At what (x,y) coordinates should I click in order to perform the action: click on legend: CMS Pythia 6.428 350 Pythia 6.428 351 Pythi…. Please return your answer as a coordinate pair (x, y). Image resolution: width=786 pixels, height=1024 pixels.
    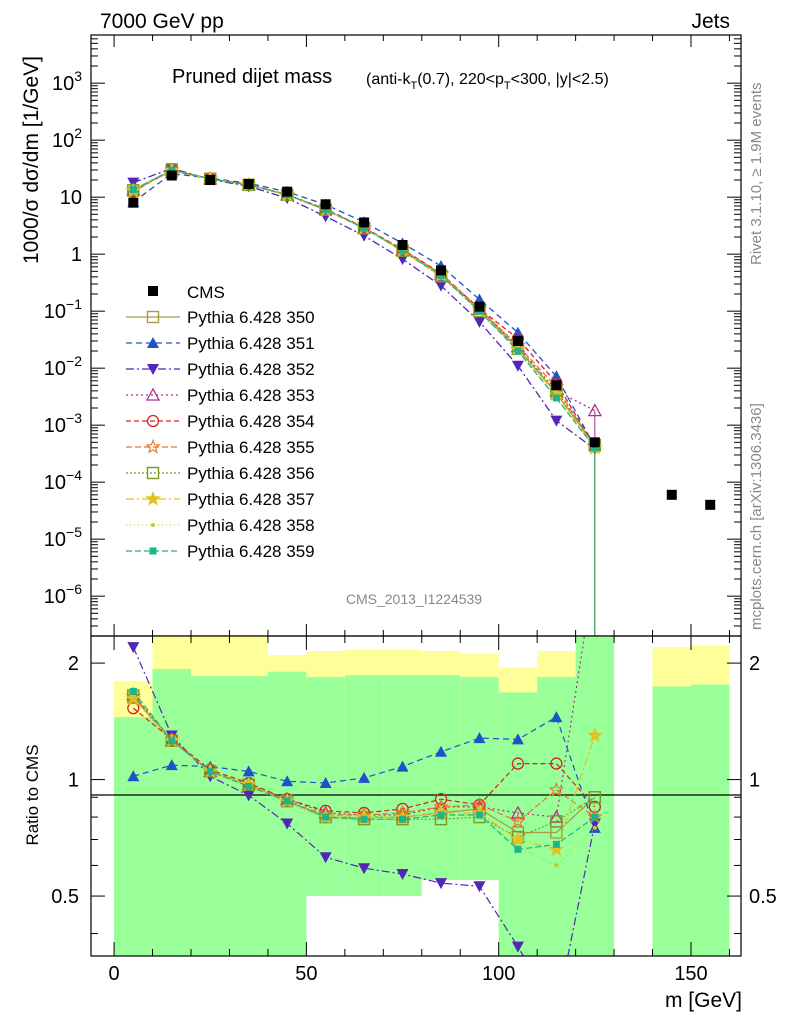
    Looking at the image, I should click on (220, 422).